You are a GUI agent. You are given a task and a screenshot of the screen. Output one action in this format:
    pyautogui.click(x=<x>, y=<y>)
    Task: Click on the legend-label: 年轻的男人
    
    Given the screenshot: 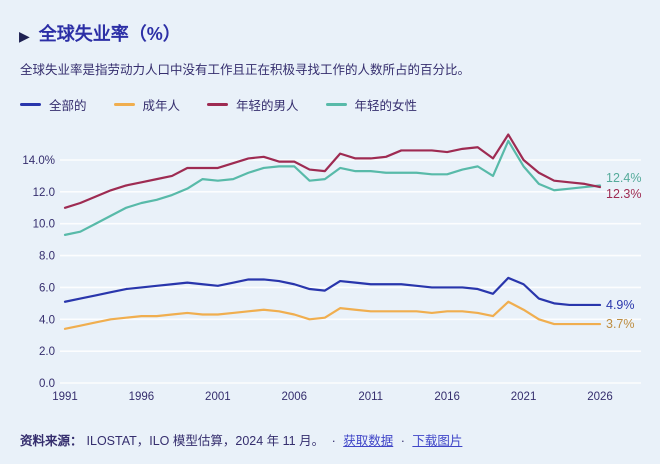 What is the action you would take?
    pyautogui.click(x=267, y=106)
    